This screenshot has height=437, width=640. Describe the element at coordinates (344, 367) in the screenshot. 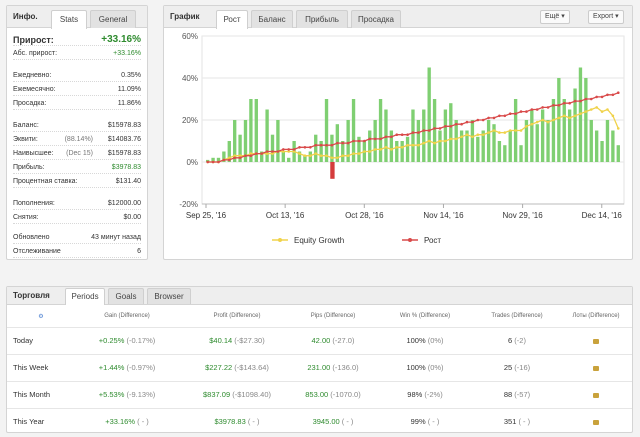

I see `cell-text: (-136.0)` at that location.